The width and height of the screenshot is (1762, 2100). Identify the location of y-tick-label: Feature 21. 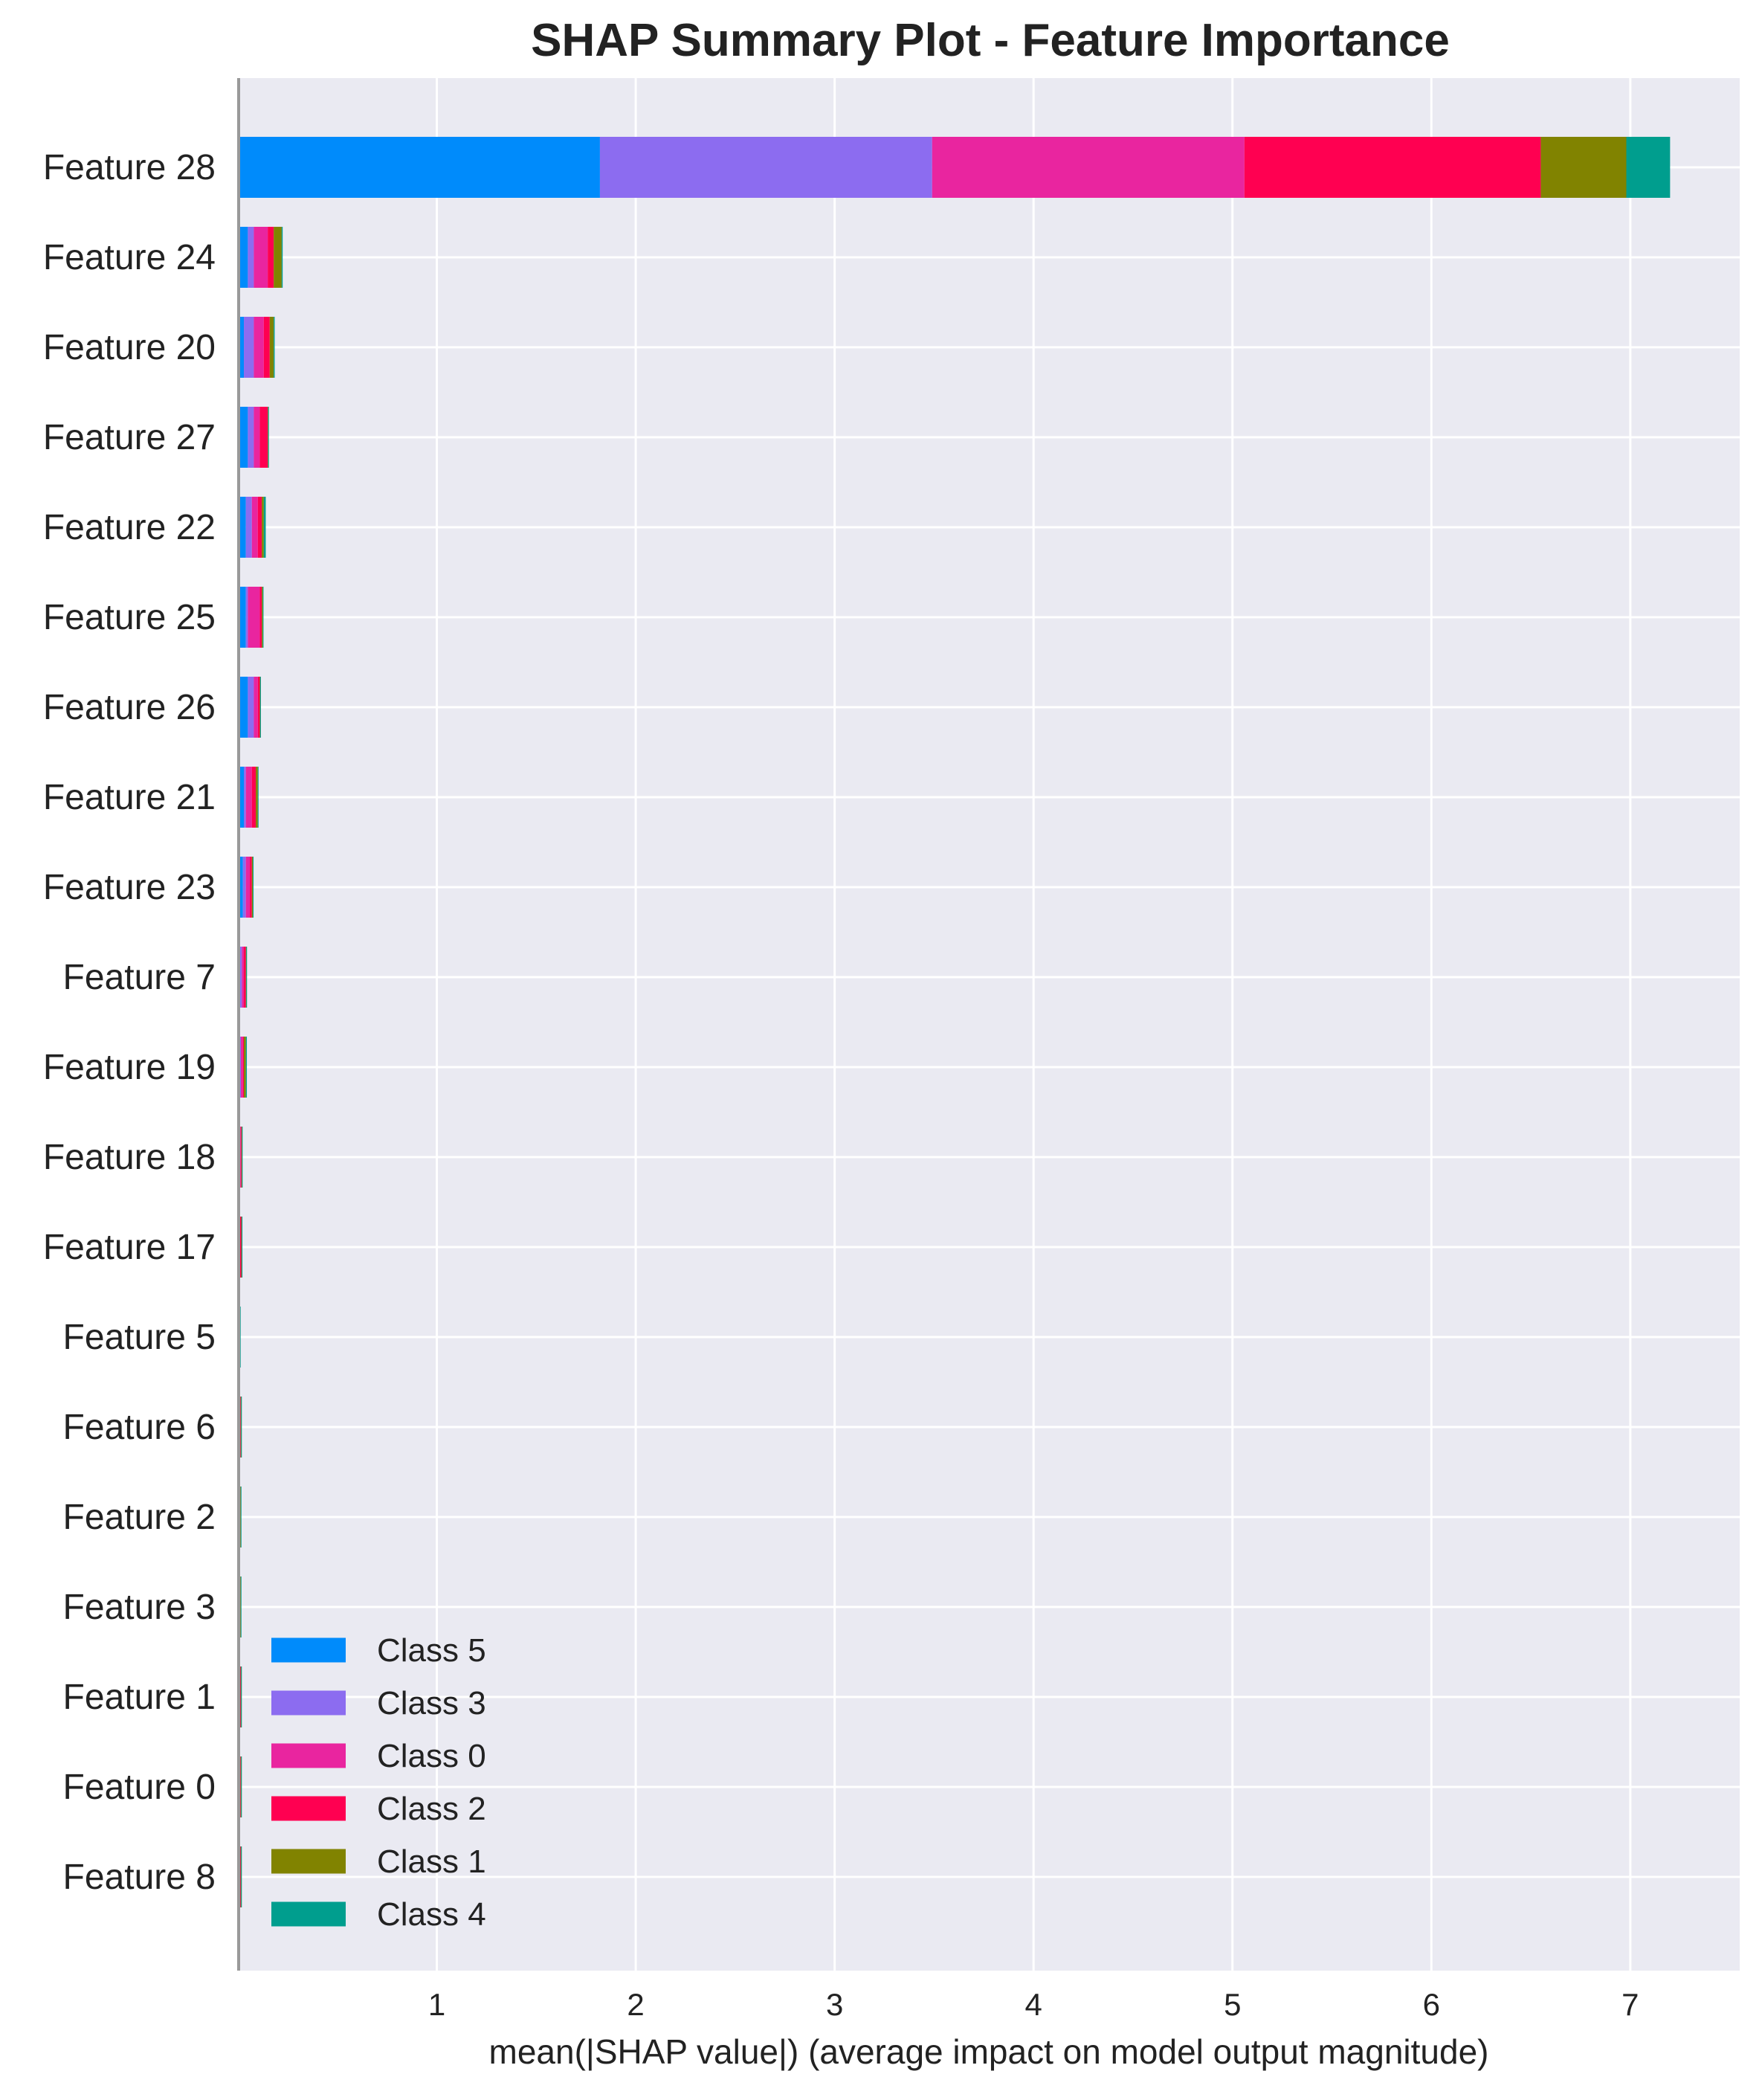
(129, 797).